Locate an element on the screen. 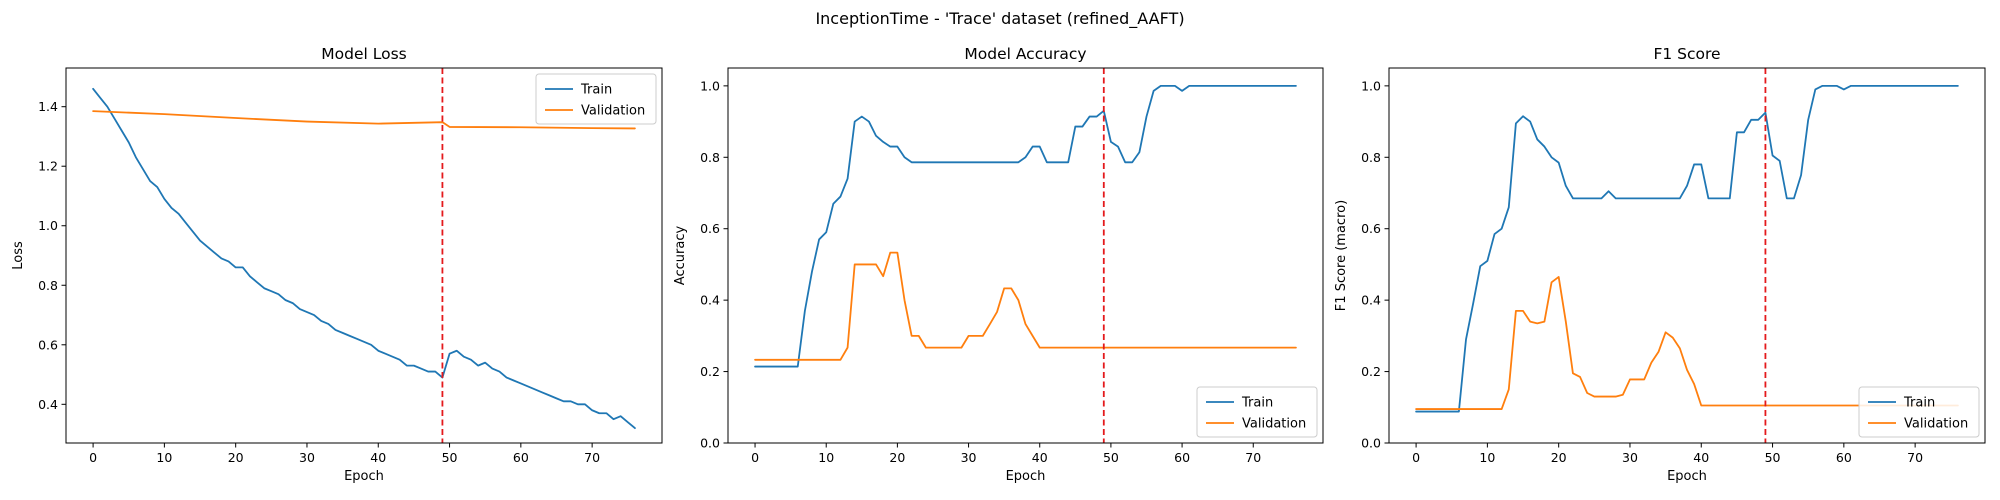 This screenshot has height=500, width=2000. chart-title: F1 Score is located at coordinates (1686, 54).